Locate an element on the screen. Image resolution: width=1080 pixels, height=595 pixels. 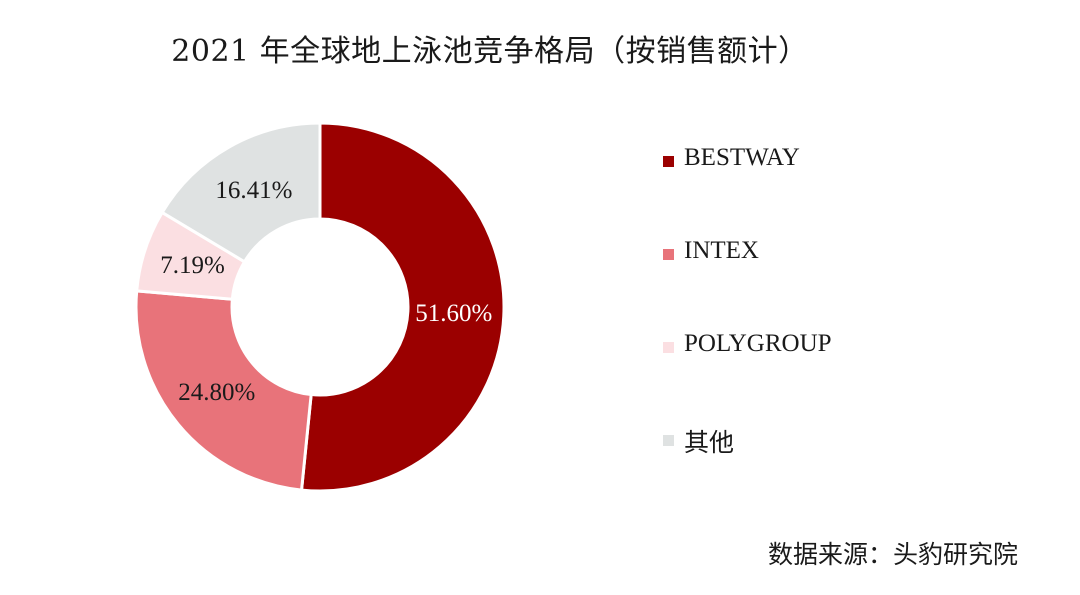
data-source-note: 数据来源：头豹研究院 is located at coordinates (892, 554).